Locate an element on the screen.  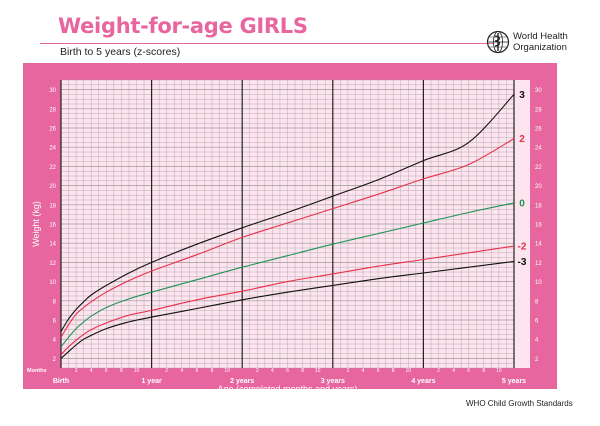
y-tick-label-left: 2 is located at coordinates (55, 360).